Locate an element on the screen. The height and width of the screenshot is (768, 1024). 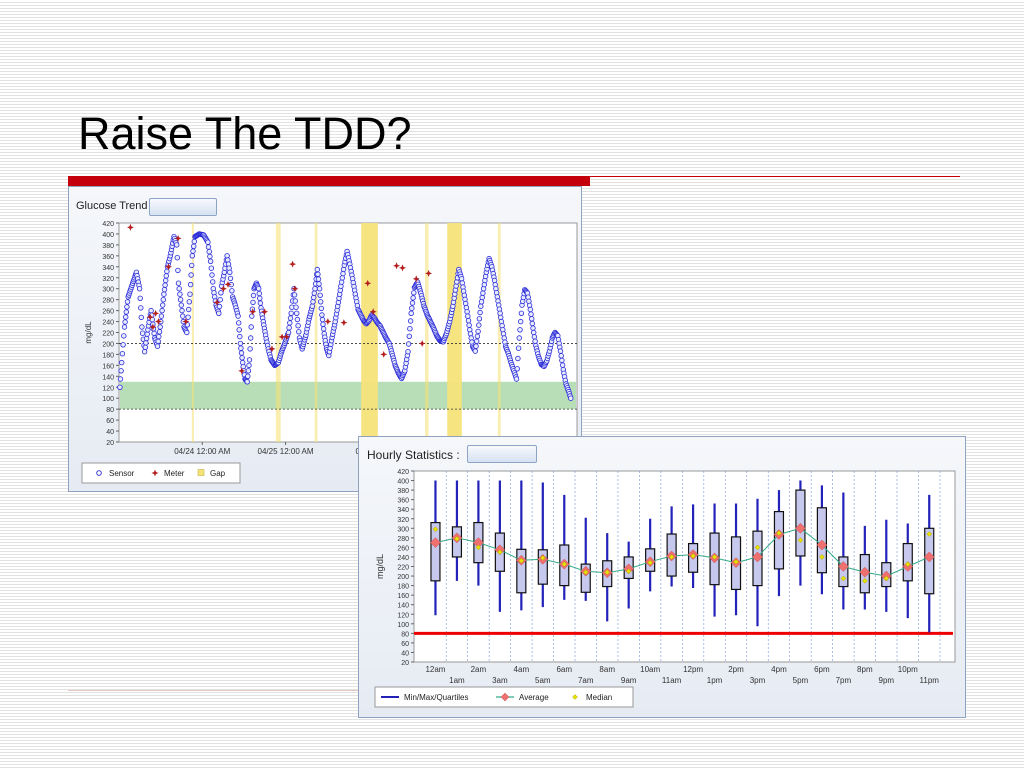
legend-sensor-label: Sensor is located at coordinates (122, 473).